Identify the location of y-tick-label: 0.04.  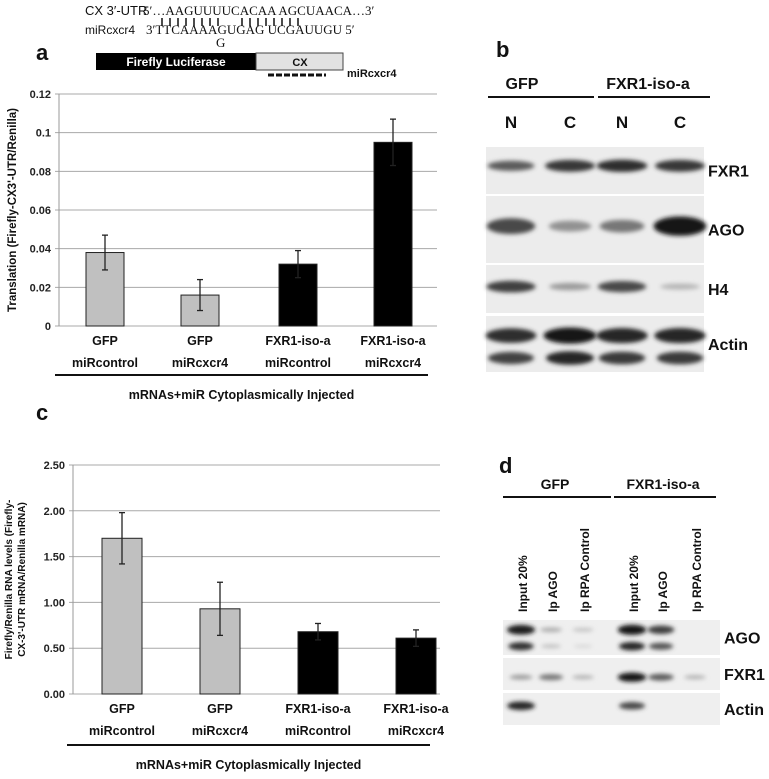
(41, 250).